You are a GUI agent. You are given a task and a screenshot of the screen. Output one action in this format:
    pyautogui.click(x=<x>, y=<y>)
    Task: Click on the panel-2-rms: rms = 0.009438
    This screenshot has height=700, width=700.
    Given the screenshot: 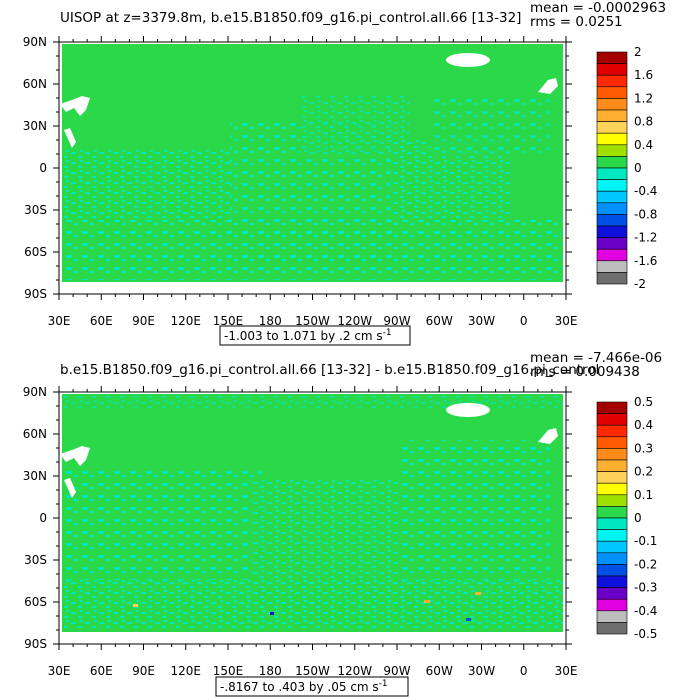 What is the action you would take?
    pyautogui.click(x=585, y=372)
    